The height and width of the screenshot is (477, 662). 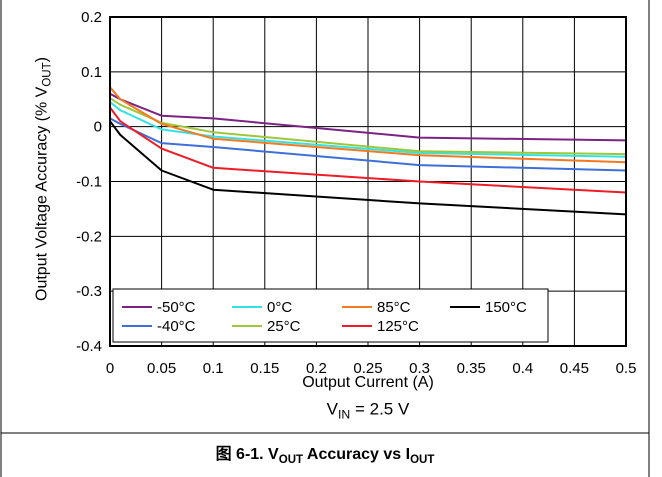 What do you see at coordinates (47, 74) in the screenshot?
I see `y-axis-label-subscript: OUT` at bounding box center [47, 74].